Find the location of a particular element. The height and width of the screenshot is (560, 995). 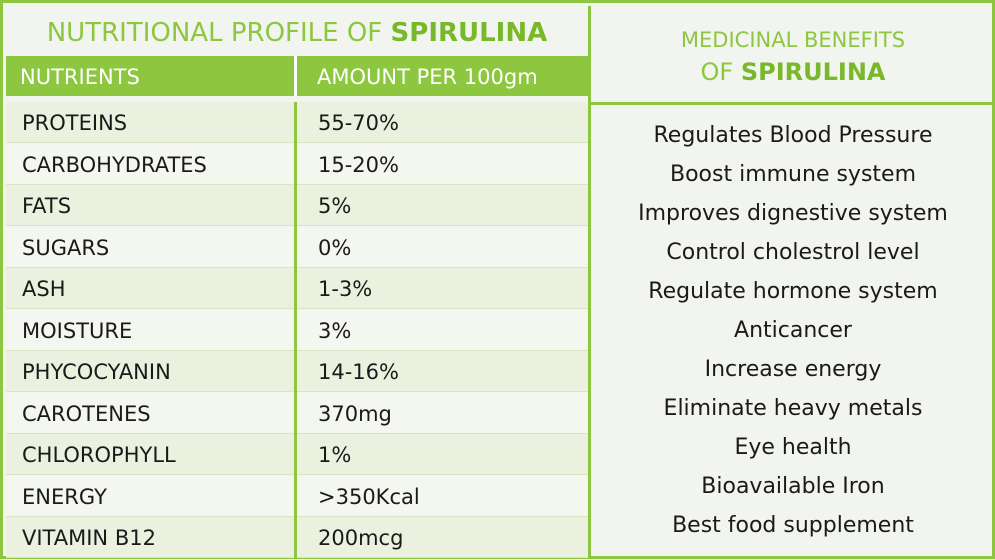

table-header: NUTRIENTS AMOUNT PER 100gm is located at coordinates (297, 76).